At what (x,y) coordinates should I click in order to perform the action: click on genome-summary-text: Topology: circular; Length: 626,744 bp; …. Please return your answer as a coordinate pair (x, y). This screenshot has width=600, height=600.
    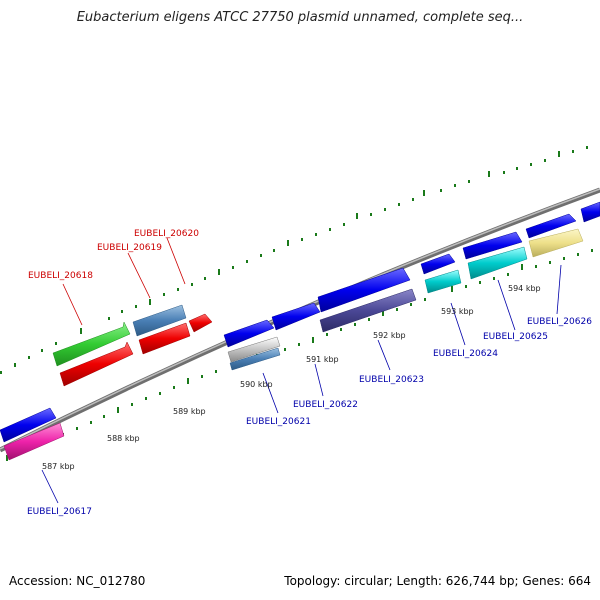
    Looking at the image, I should click on (437, 581).